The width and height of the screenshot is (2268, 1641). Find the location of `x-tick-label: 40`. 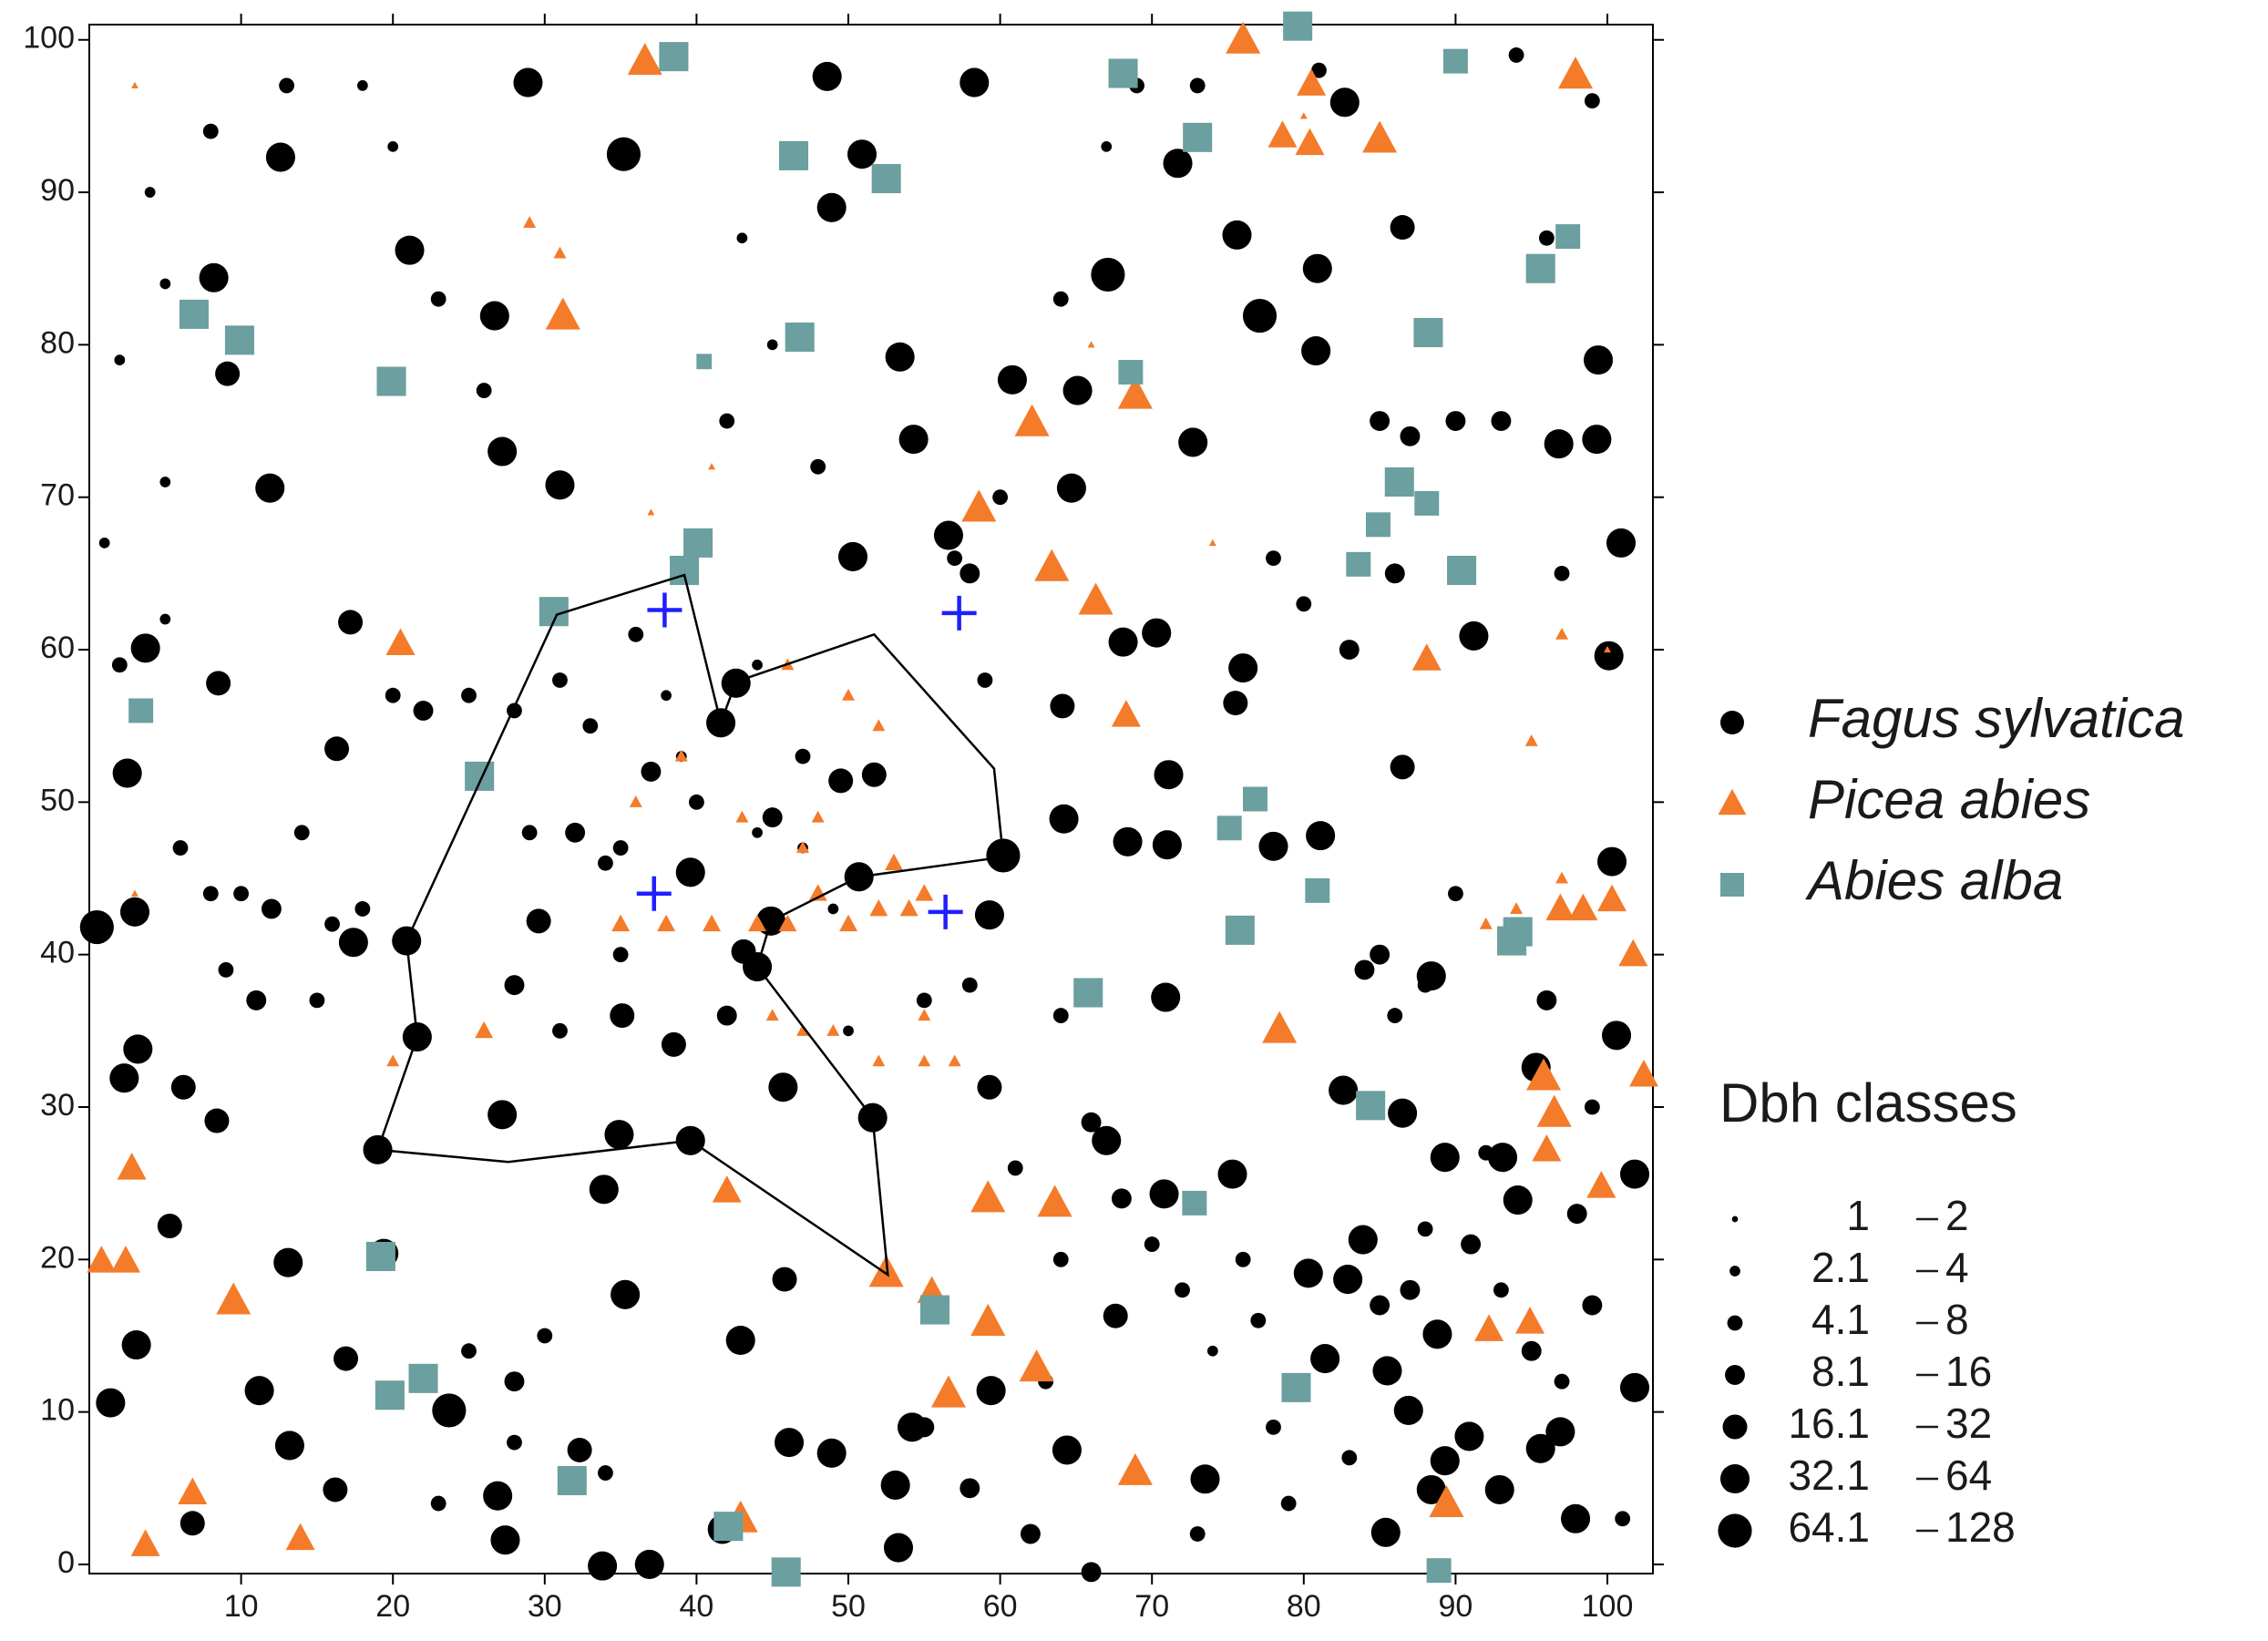

x-tick-label: 40 is located at coordinates (696, 1606).